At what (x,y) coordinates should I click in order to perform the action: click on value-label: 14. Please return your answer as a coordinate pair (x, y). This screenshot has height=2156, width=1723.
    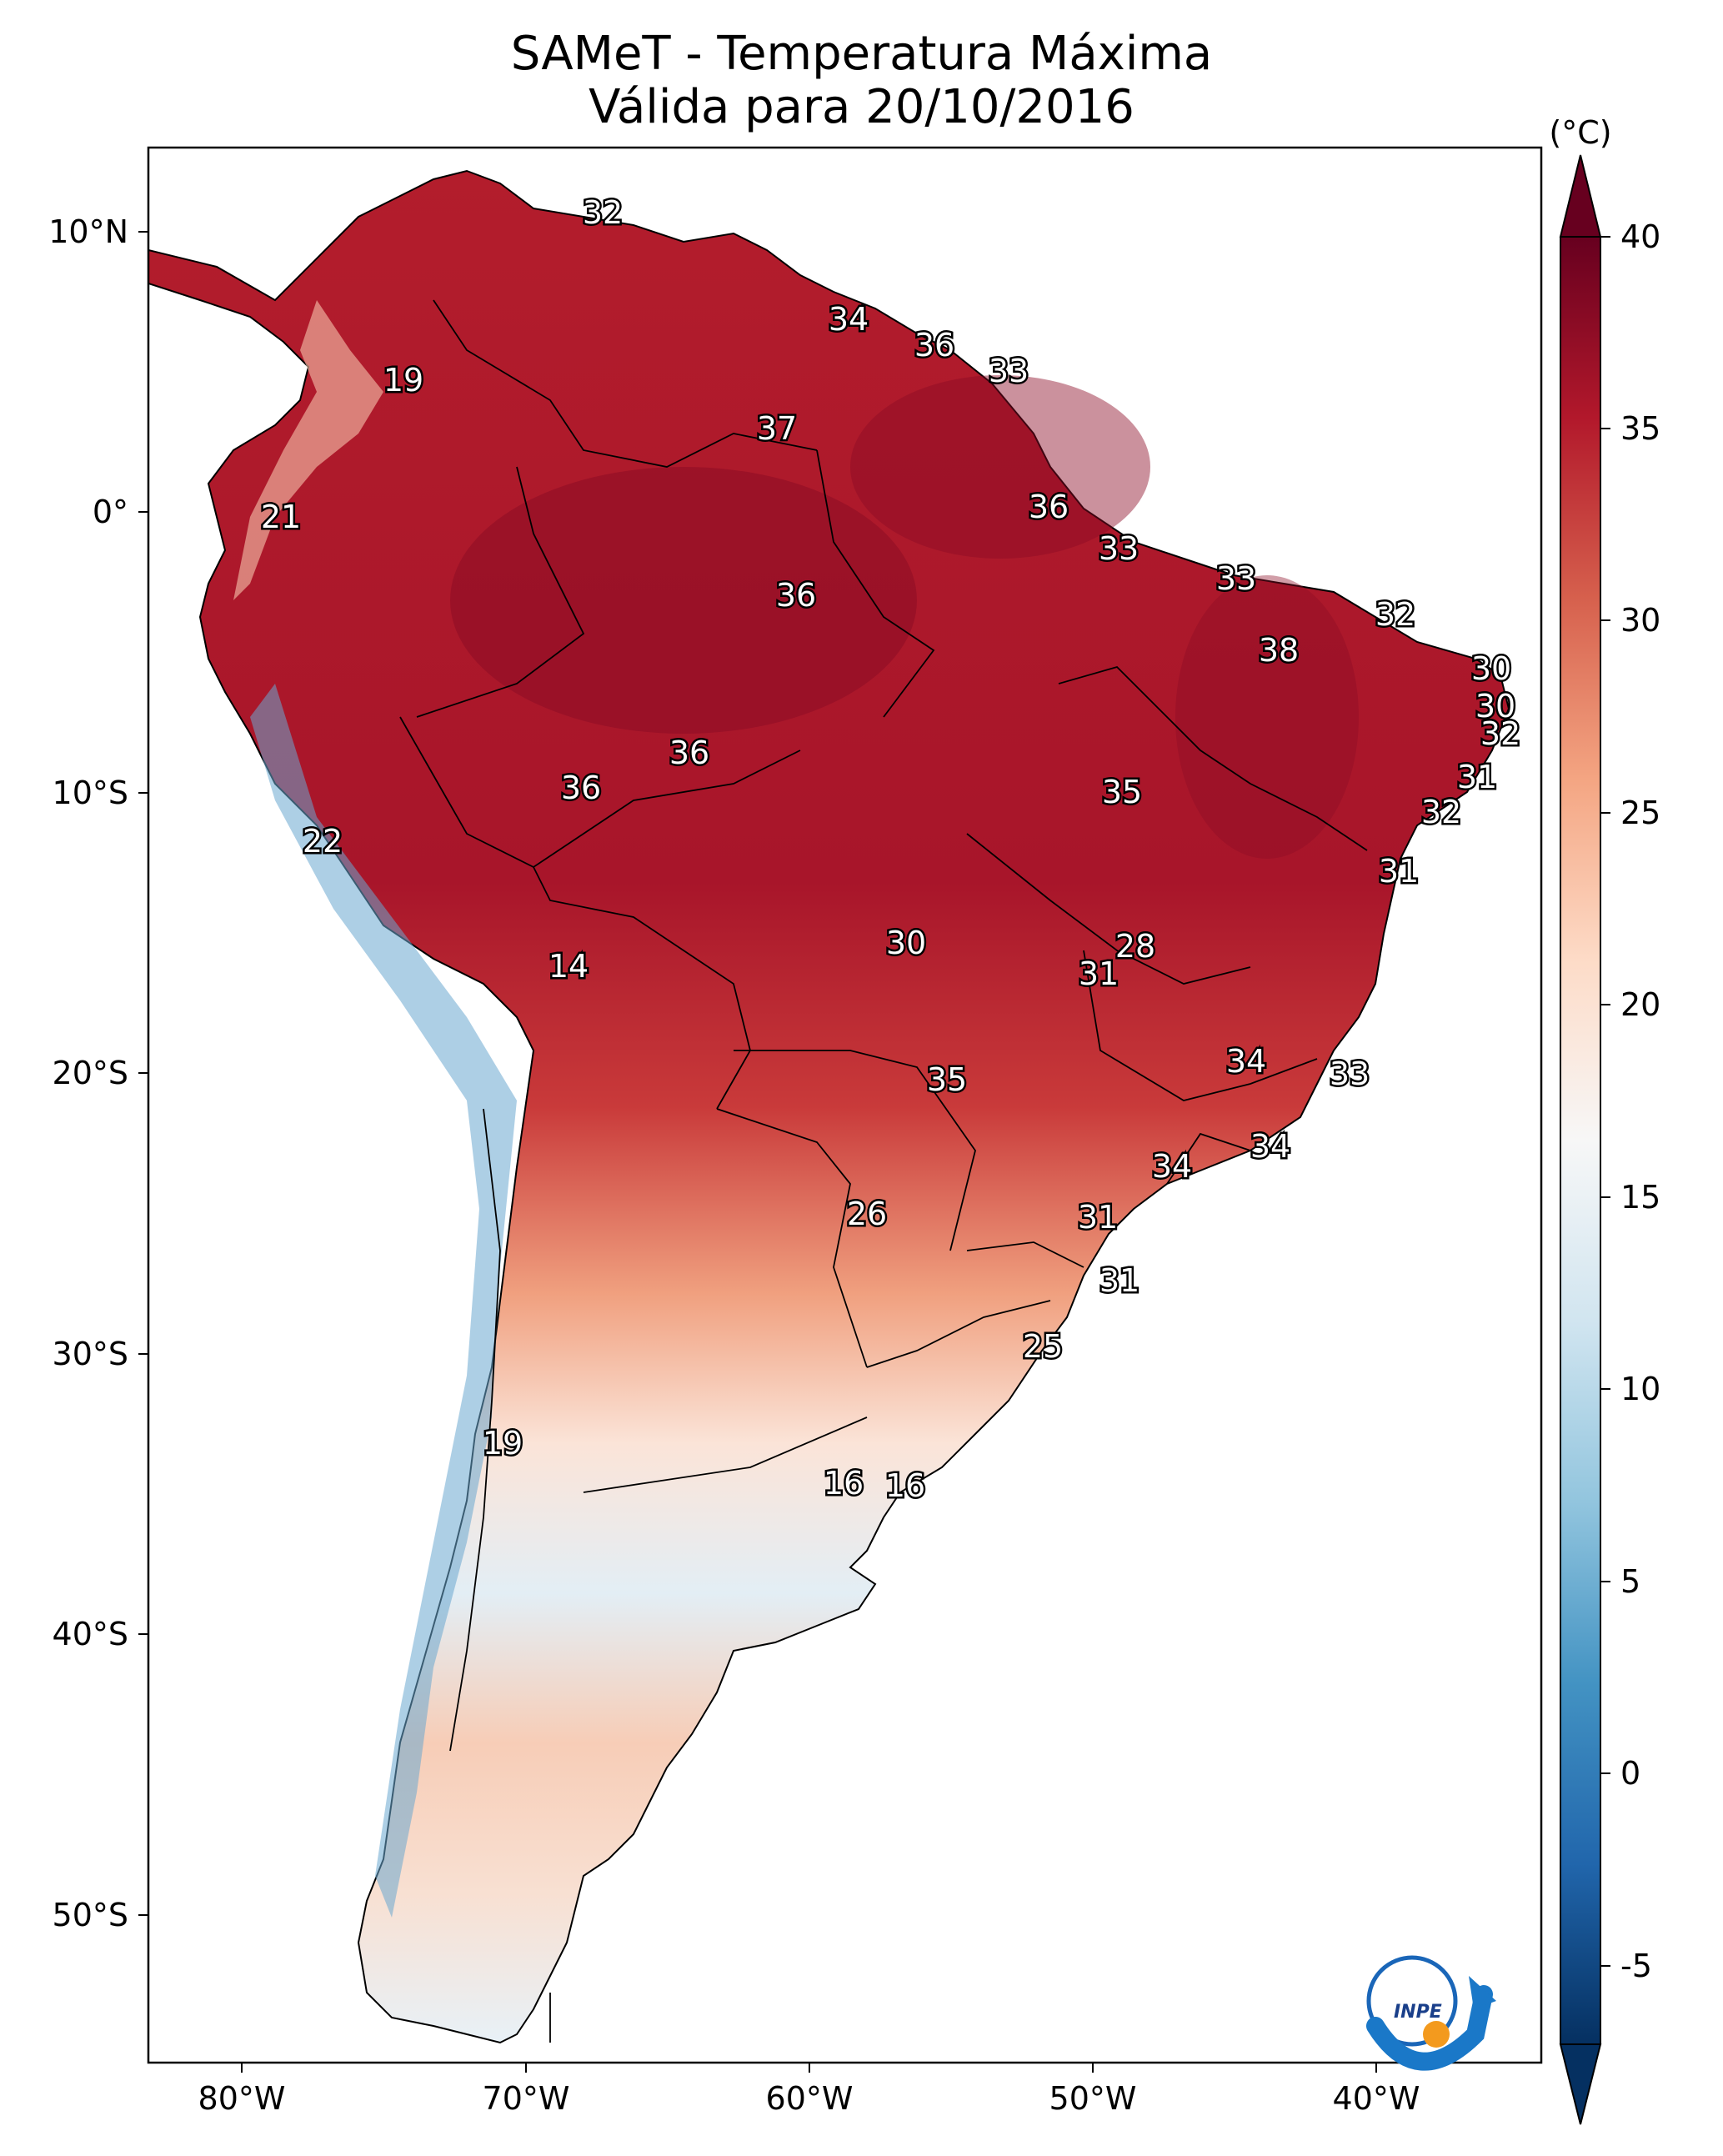
    Looking at the image, I should click on (568, 966).